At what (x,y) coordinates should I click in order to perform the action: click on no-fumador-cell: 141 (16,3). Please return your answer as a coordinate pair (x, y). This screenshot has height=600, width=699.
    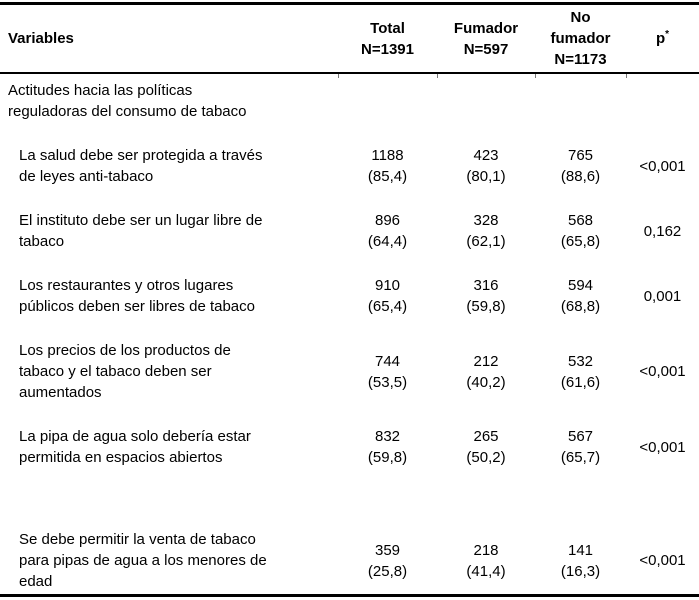
    Looking at the image, I should click on (580, 561).